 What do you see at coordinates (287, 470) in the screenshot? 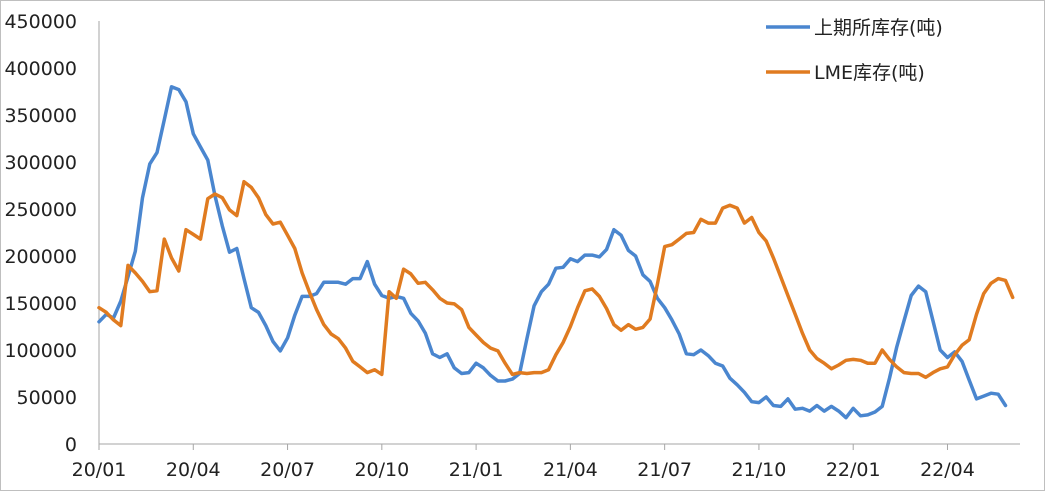
I see `x-tick-label: 20/07` at bounding box center [287, 470].